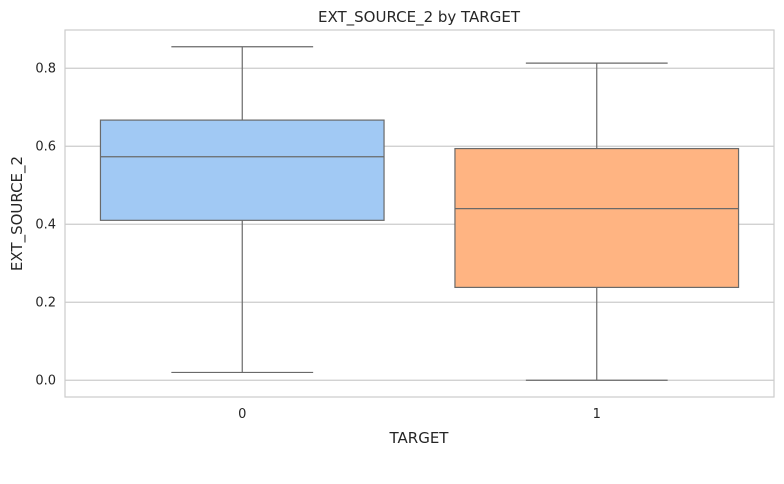  Describe the element at coordinates (419, 438) in the screenshot. I see `x-axis-label: TARGET` at that location.